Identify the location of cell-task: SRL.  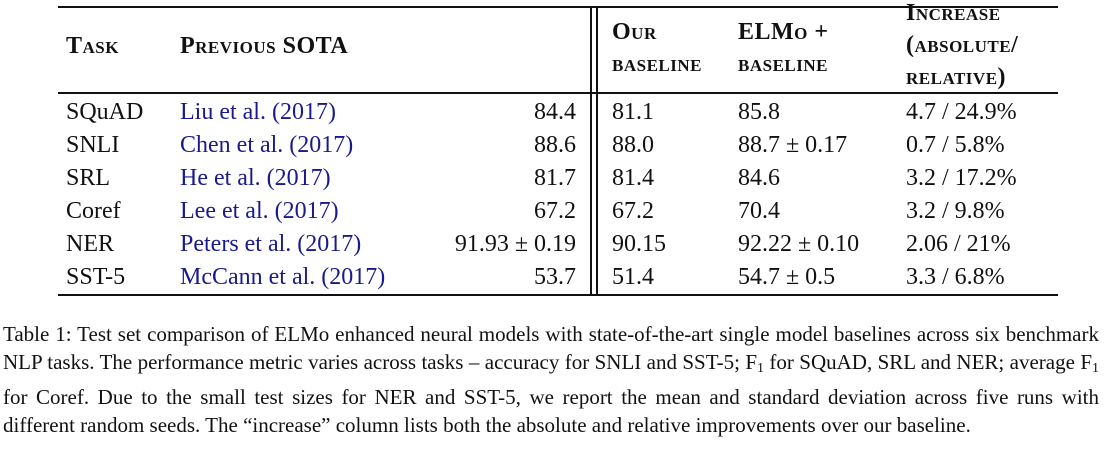
(88, 178).